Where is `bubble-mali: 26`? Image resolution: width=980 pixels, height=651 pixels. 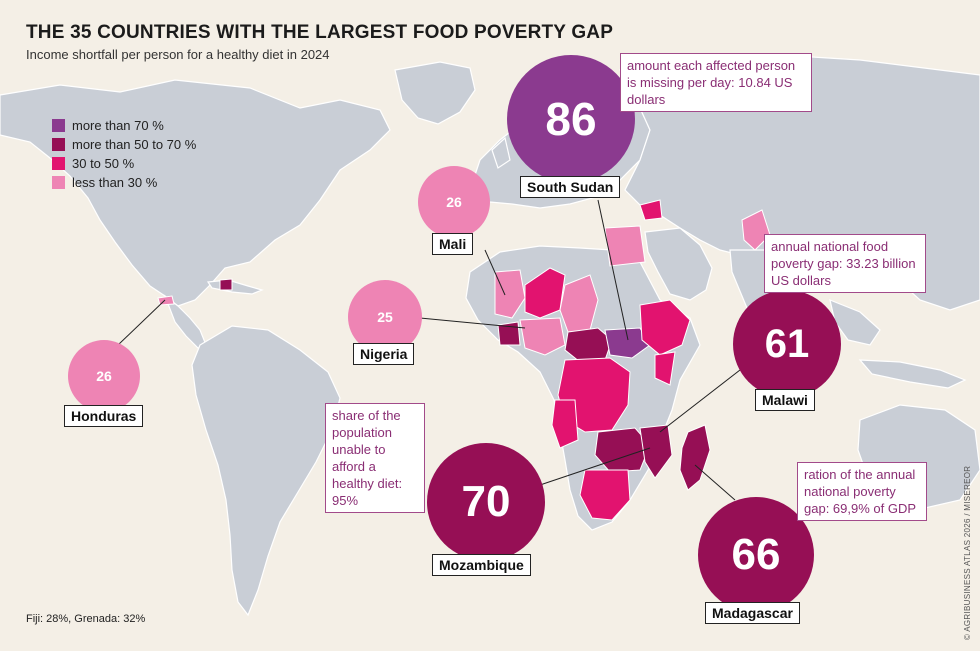 bubble-mali: 26 is located at coordinates (454, 202).